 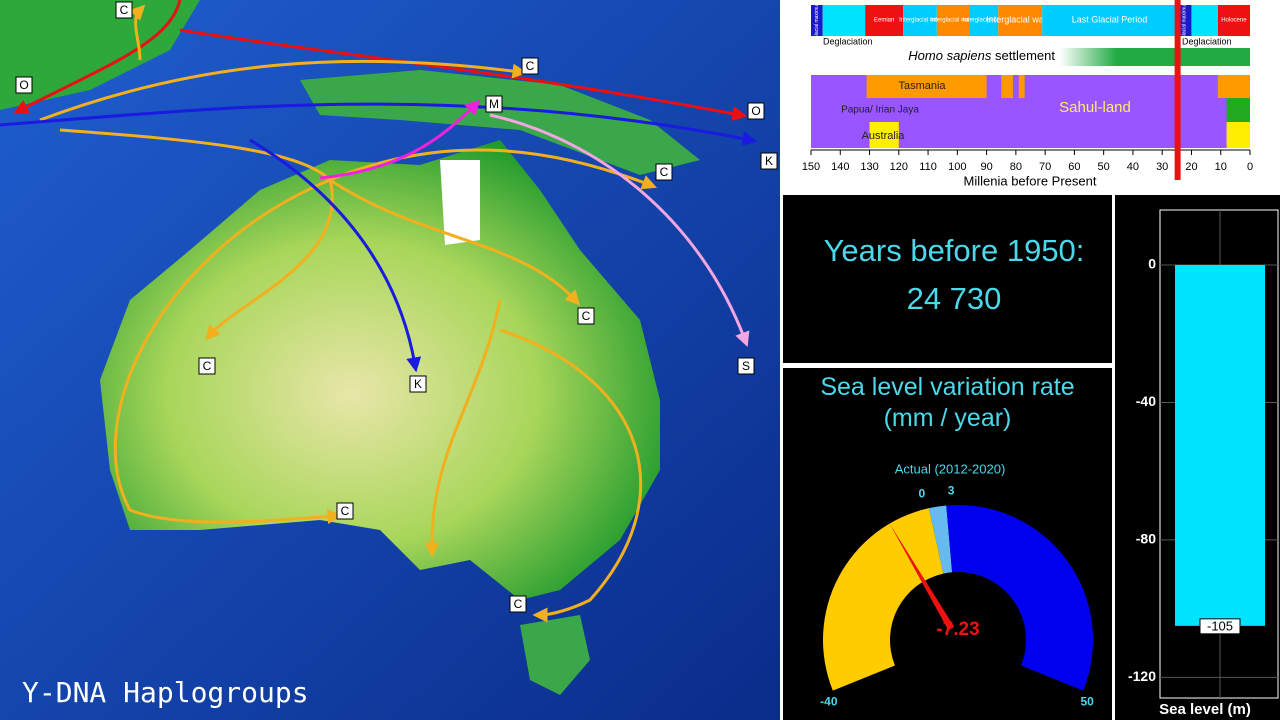 I want to click on counter-value: 24 730, so click(x=954, y=298).